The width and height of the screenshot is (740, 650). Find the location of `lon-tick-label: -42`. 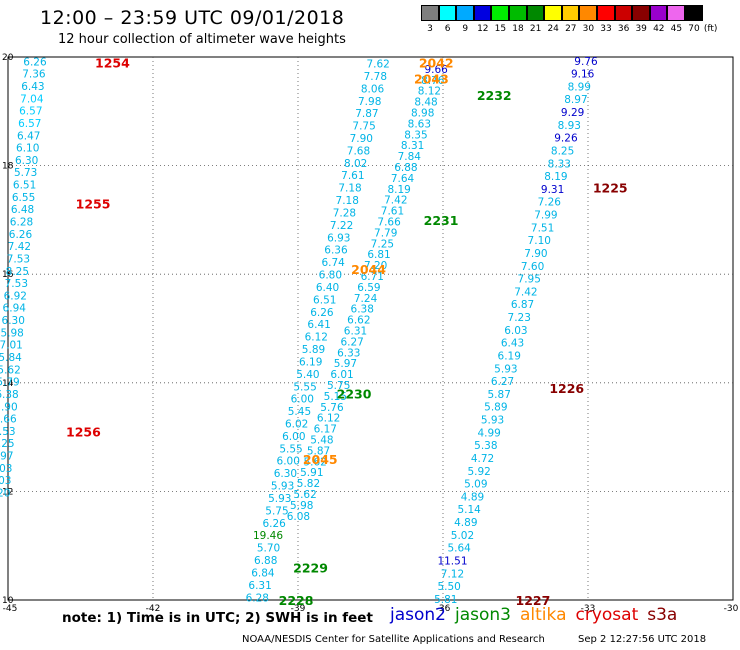

lon-tick-label: -42 is located at coordinates (153, 609).